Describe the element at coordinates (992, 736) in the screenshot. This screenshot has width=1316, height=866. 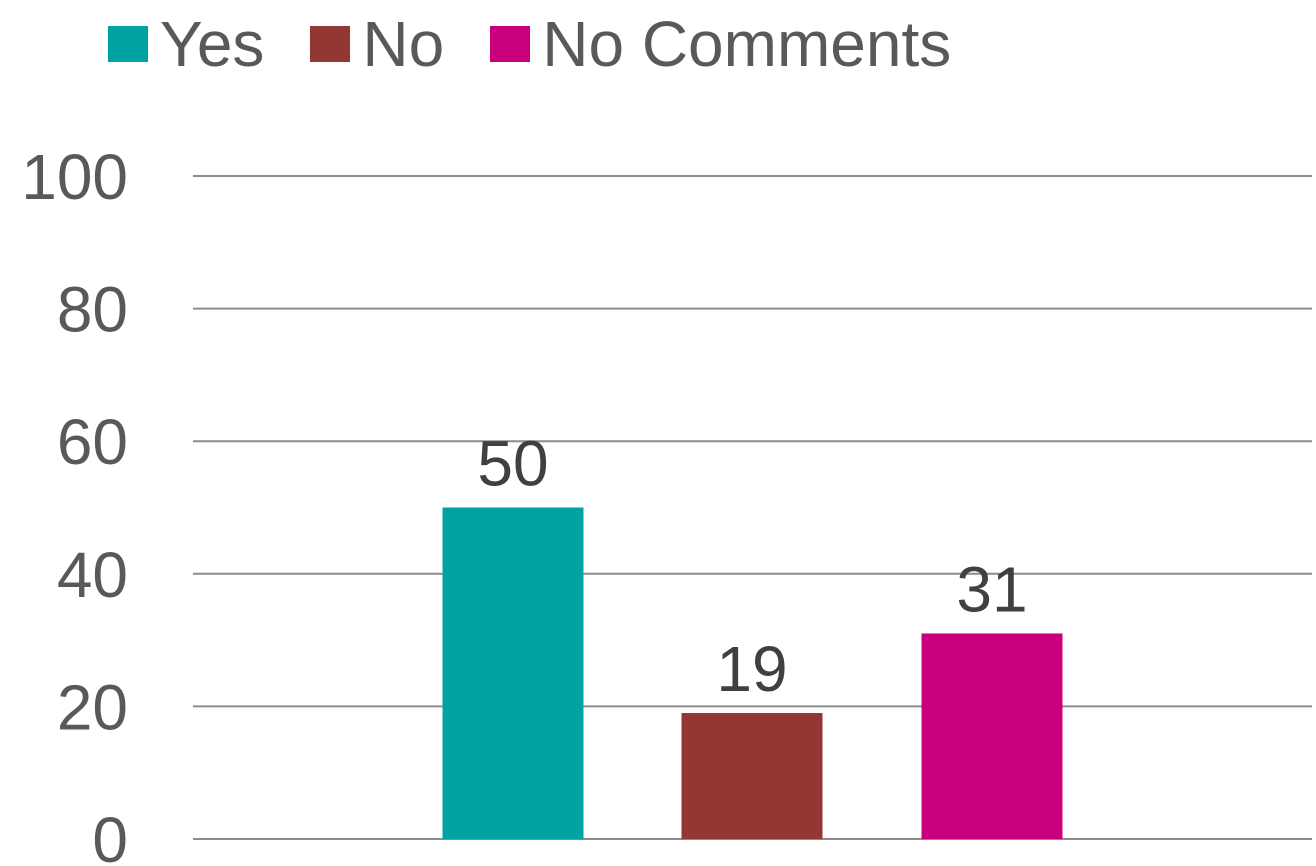
I see `bar-no-comments` at that location.